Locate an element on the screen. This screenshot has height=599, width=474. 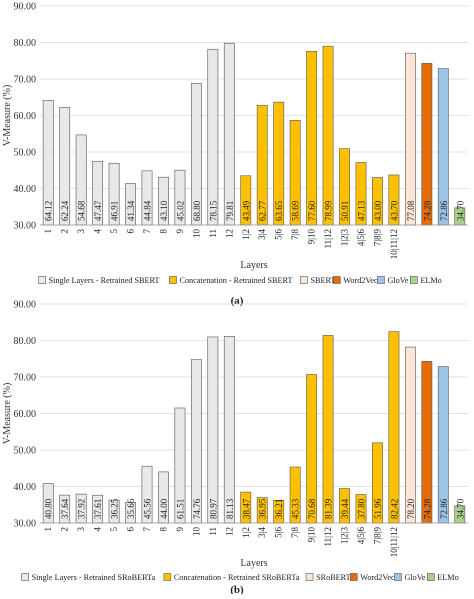
data-label: 50.91 is located at coordinates (345, 211).